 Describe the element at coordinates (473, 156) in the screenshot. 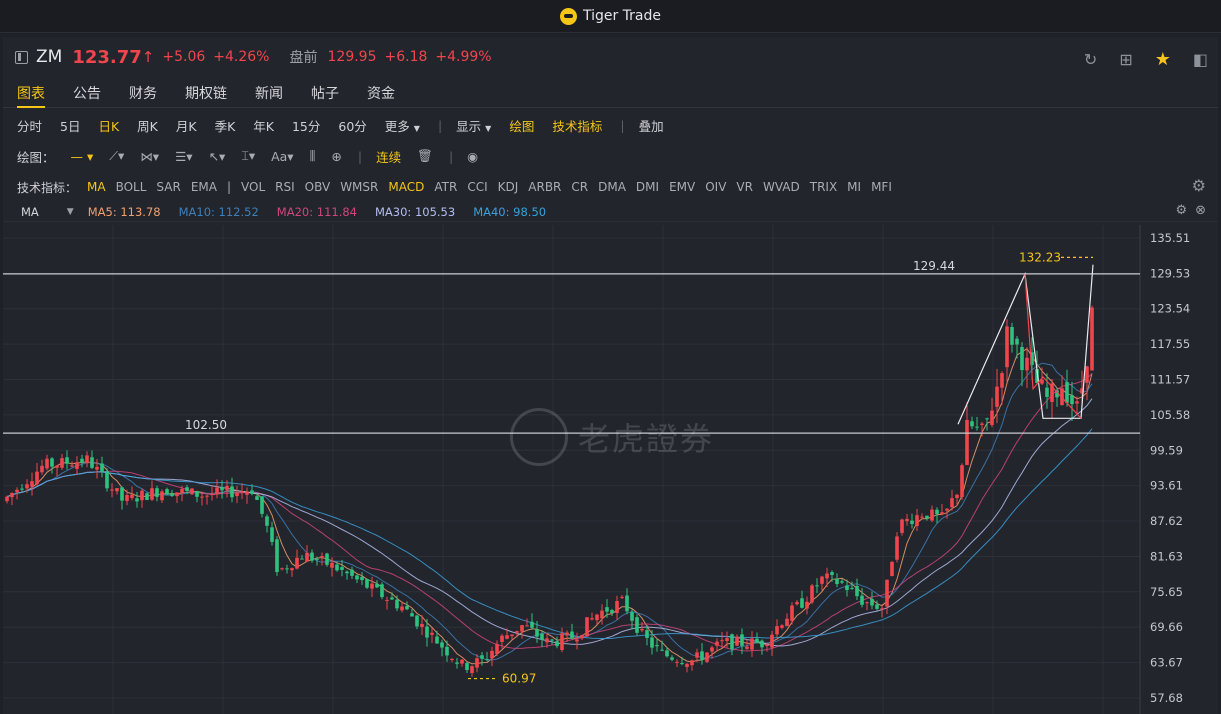

I see `eye-icon: ◉` at that location.